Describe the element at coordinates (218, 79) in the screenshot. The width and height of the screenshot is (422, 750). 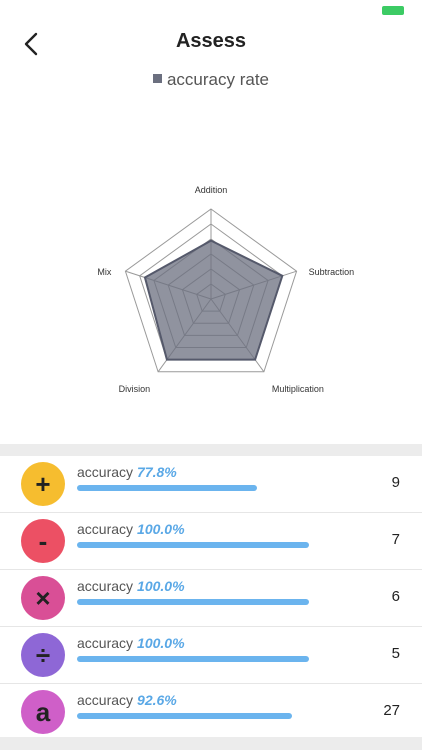
I see `legend-label: accuracy rate` at that location.